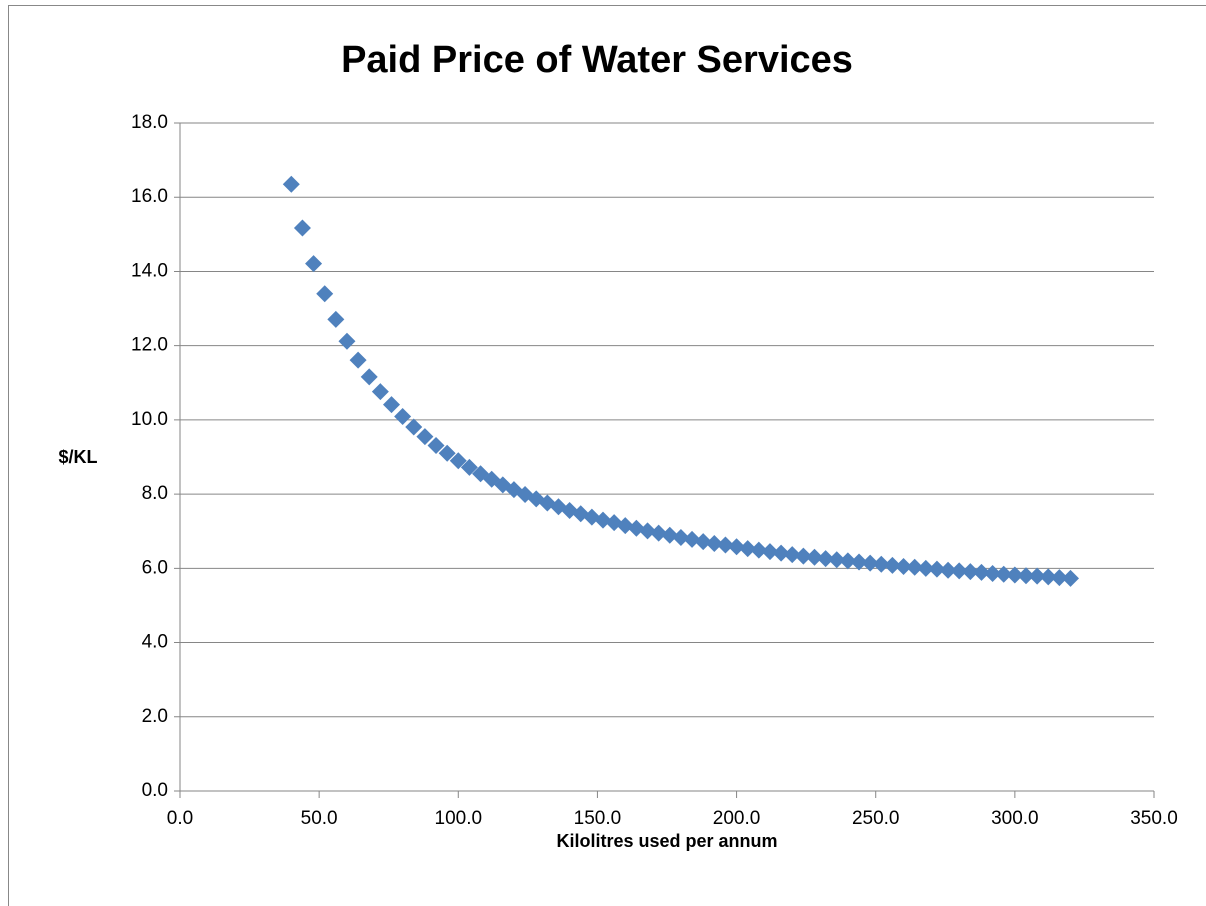 This screenshot has width=1206, height=906. What do you see at coordinates (155, 642) in the screenshot?
I see `y-tick-label: 4.0` at bounding box center [155, 642].